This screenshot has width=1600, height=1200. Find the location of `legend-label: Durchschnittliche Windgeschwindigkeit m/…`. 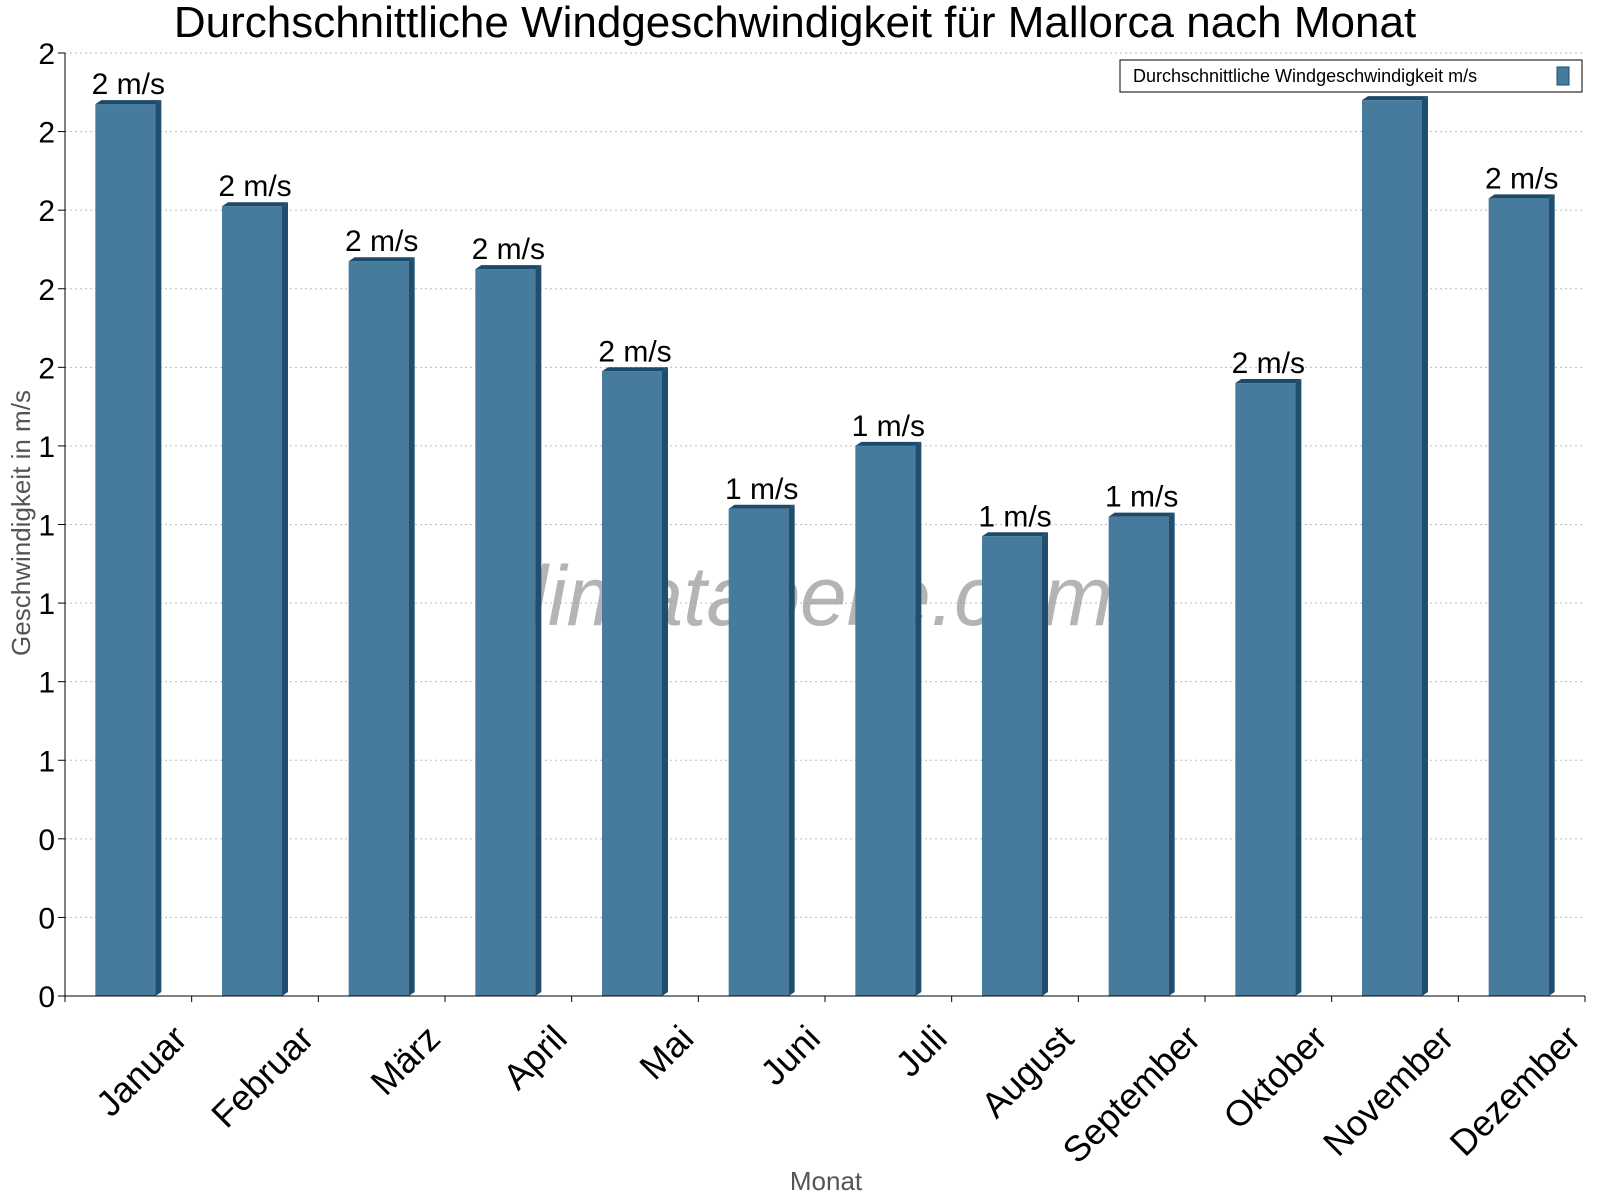

legend-label: Durchschnittliche Windgeschwindigkeit m/… is located at coordinates (1305, 76).